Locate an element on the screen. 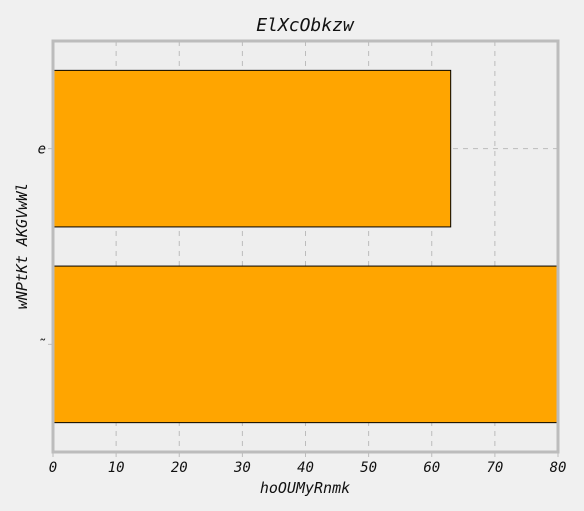 Image resolution: width=584 pixels, height=511 pixels. chart-title: ElXcObkzw is located at coordinates (305, 25).